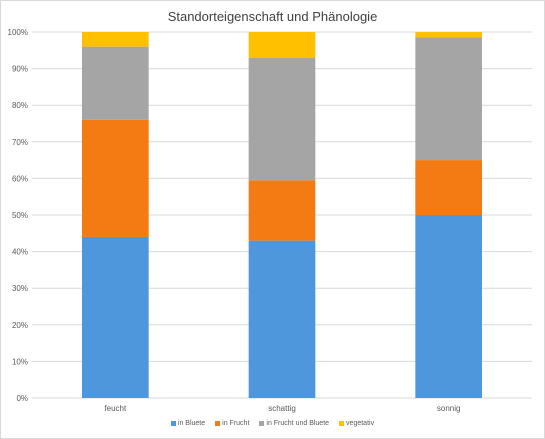 The width and height of the screenshot is (545, 439). What do you see at coordinates (20, 288) in the screenshot?
I see `y-tick-label: 30%` at bounding box center [20, 288].